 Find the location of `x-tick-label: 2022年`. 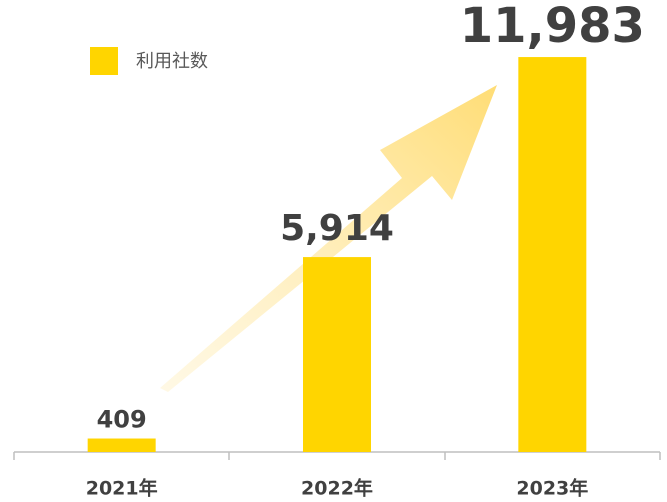

x-tick-label: 2022年 is located at coordinates (337, 488).